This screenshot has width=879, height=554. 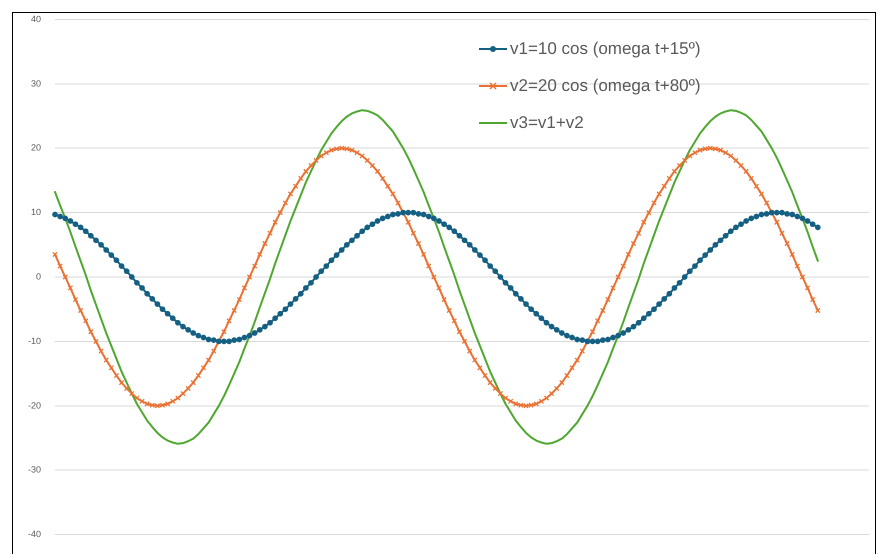 What do you see at coordinates (35, 469) in the screenshot?
I see `y-tick-label: -30` at bounding box center [35, 469].